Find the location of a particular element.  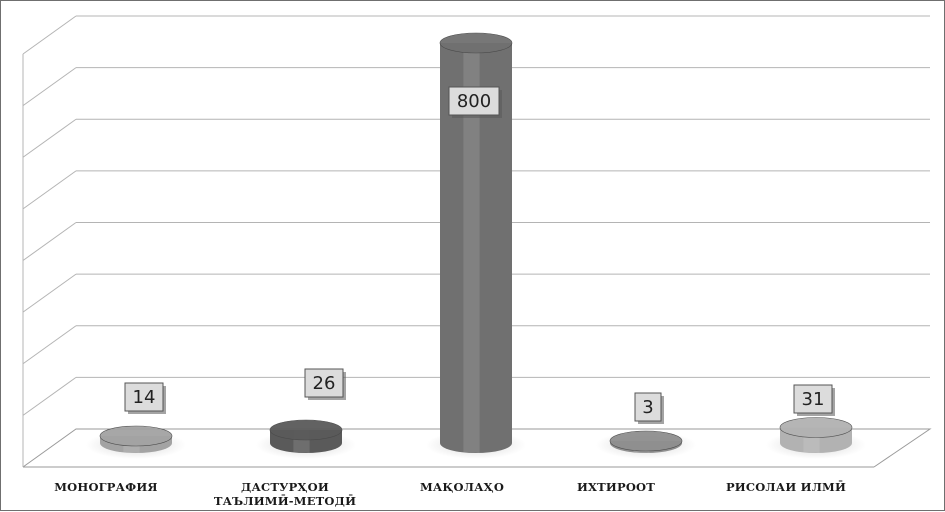

data-label: 26 is located at coordinates (325, 384).